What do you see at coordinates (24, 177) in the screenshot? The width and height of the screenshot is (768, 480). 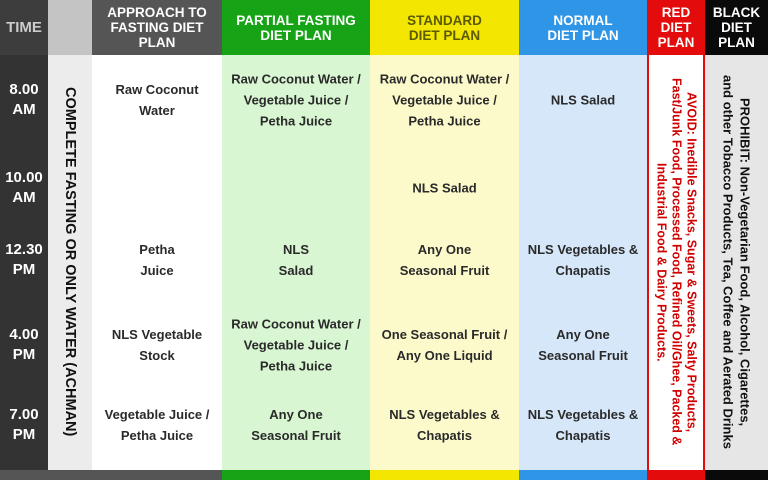 I see `text-line: 10.00` at bounding box center [24, 177].